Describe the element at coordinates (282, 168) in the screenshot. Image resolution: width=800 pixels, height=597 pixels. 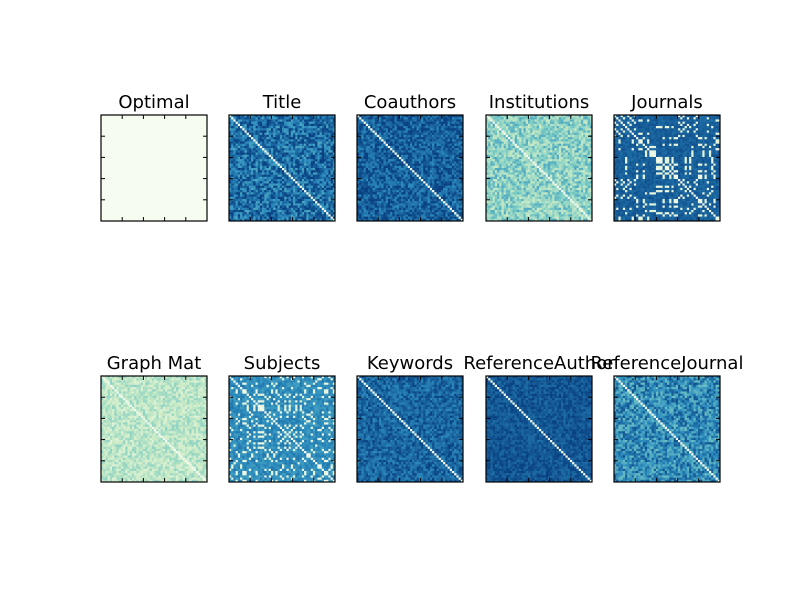
I see `heatmap-cells` at that location.